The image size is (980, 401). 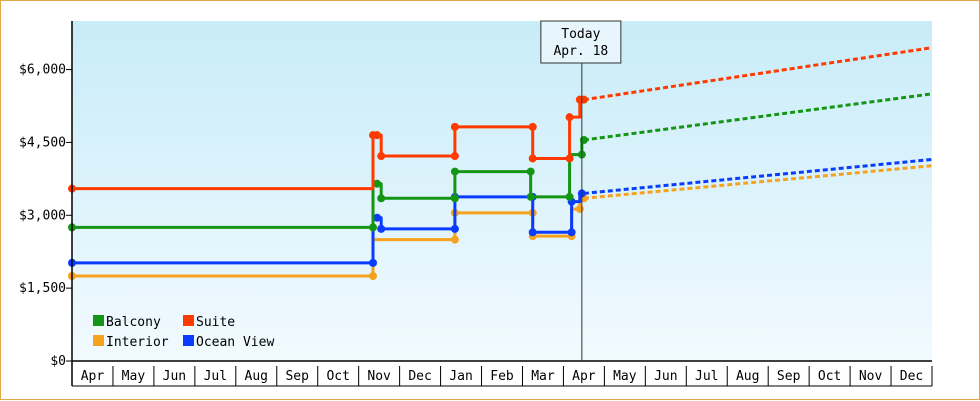 I want to click on y-tick-label: $1,500, so click(x=42, y=288).